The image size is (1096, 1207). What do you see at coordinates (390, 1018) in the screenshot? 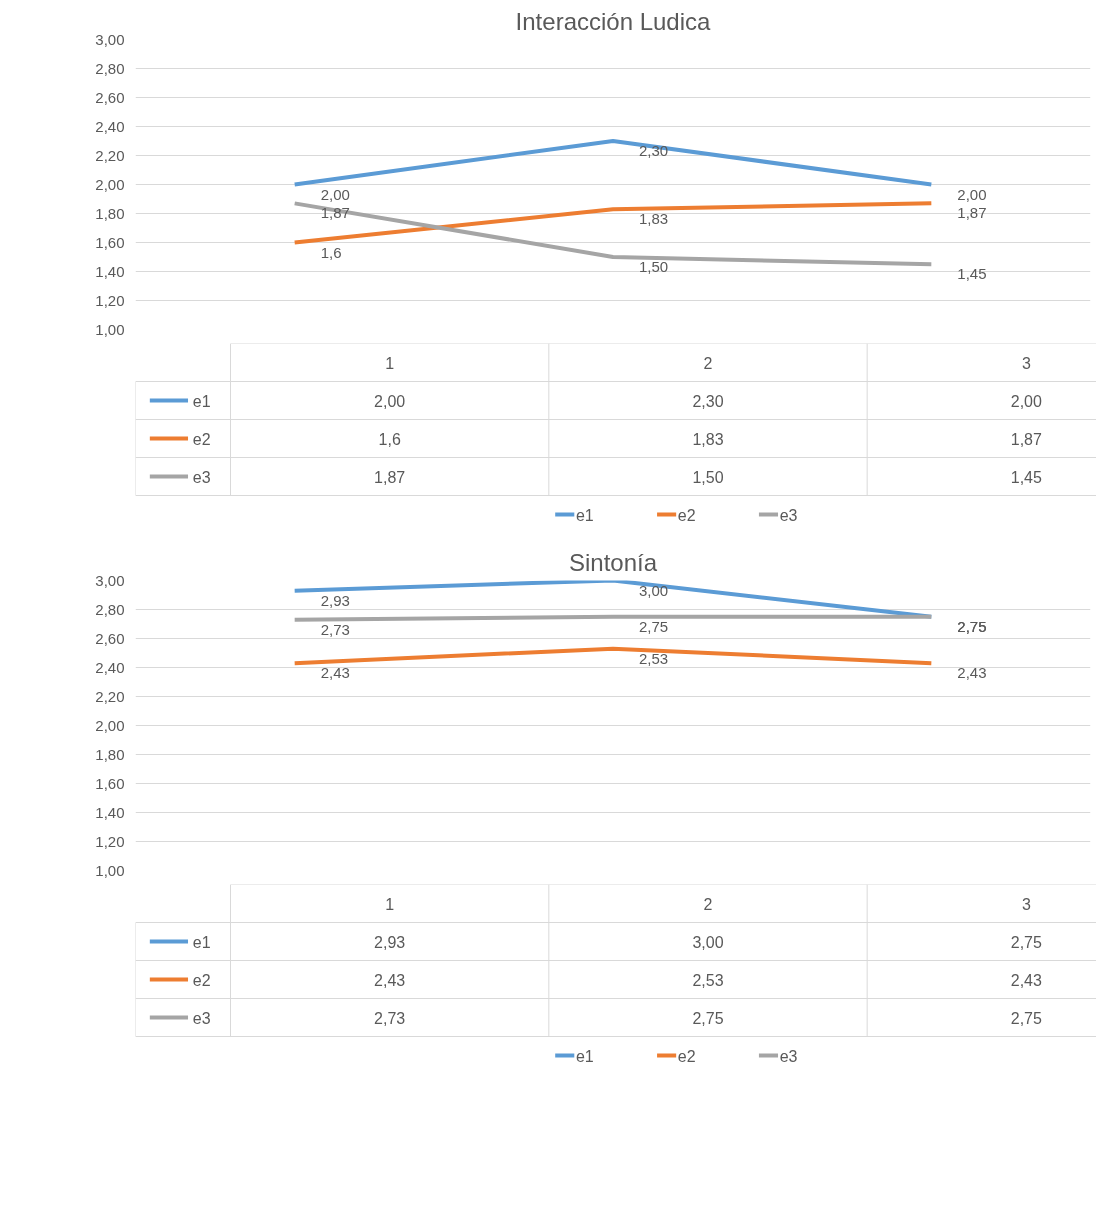
I see `data-label: 2,73` at bounding box center [390, 1018].